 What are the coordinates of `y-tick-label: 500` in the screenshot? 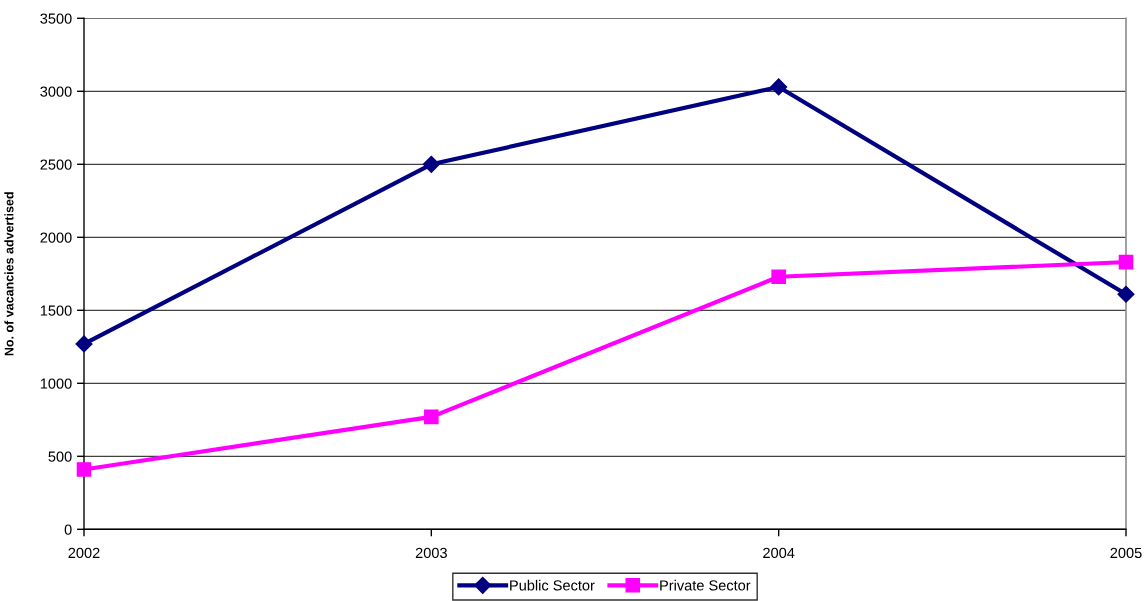 It's located at (60, 456).